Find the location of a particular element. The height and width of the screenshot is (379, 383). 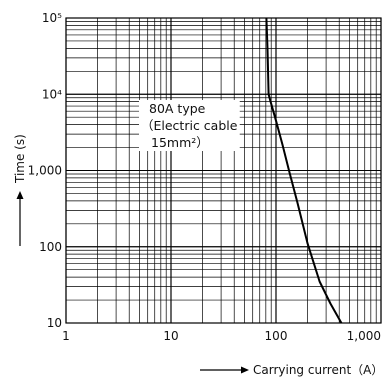

annotation-background is located at coordinates (189, 125).